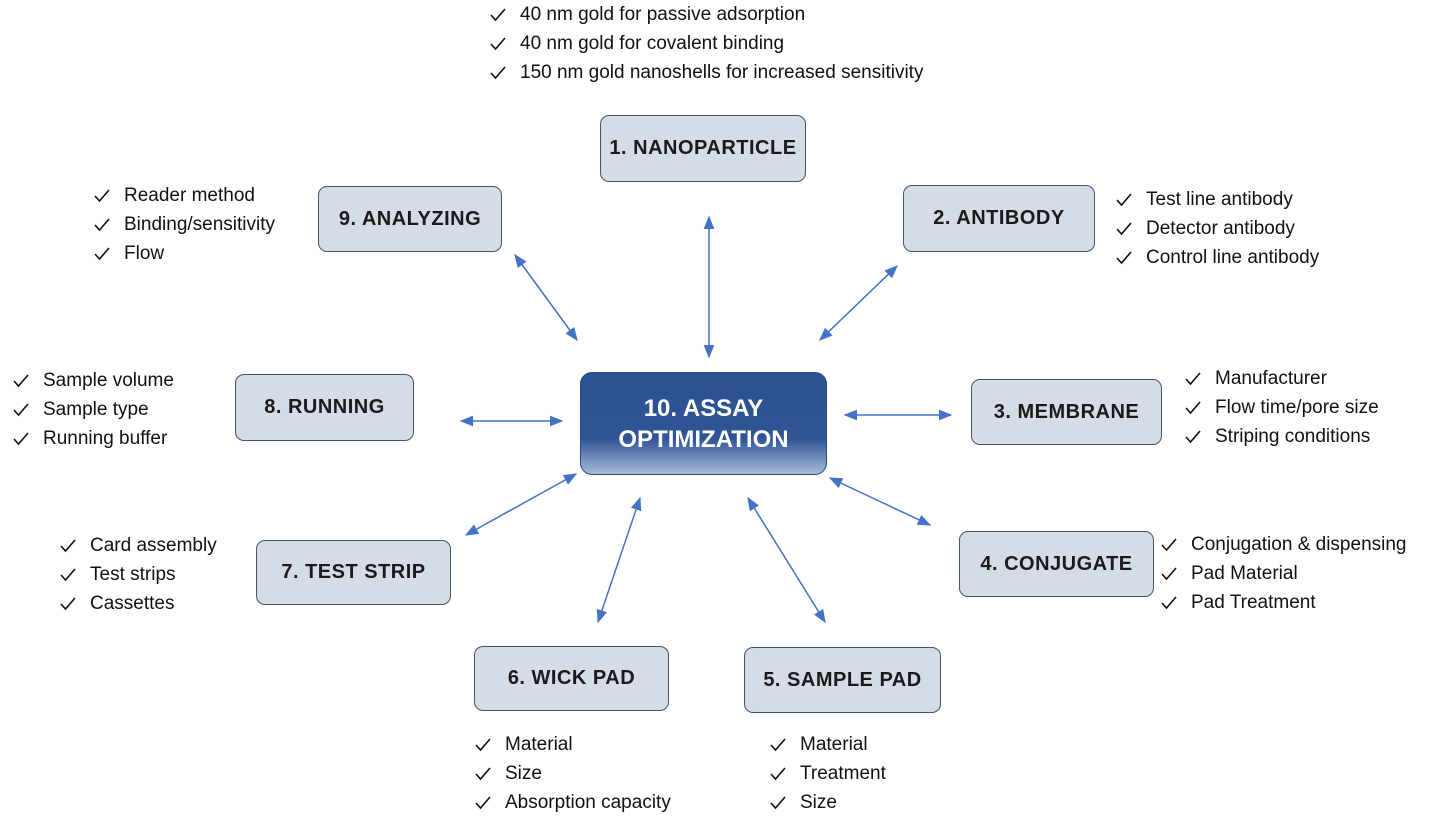 This screenshot has height=819, width=1440. What do you see at coordinates (1056, 564) in the screenshot?
I see `node-box: 4. CONJUGATE` at bounding box center [1056, 564].